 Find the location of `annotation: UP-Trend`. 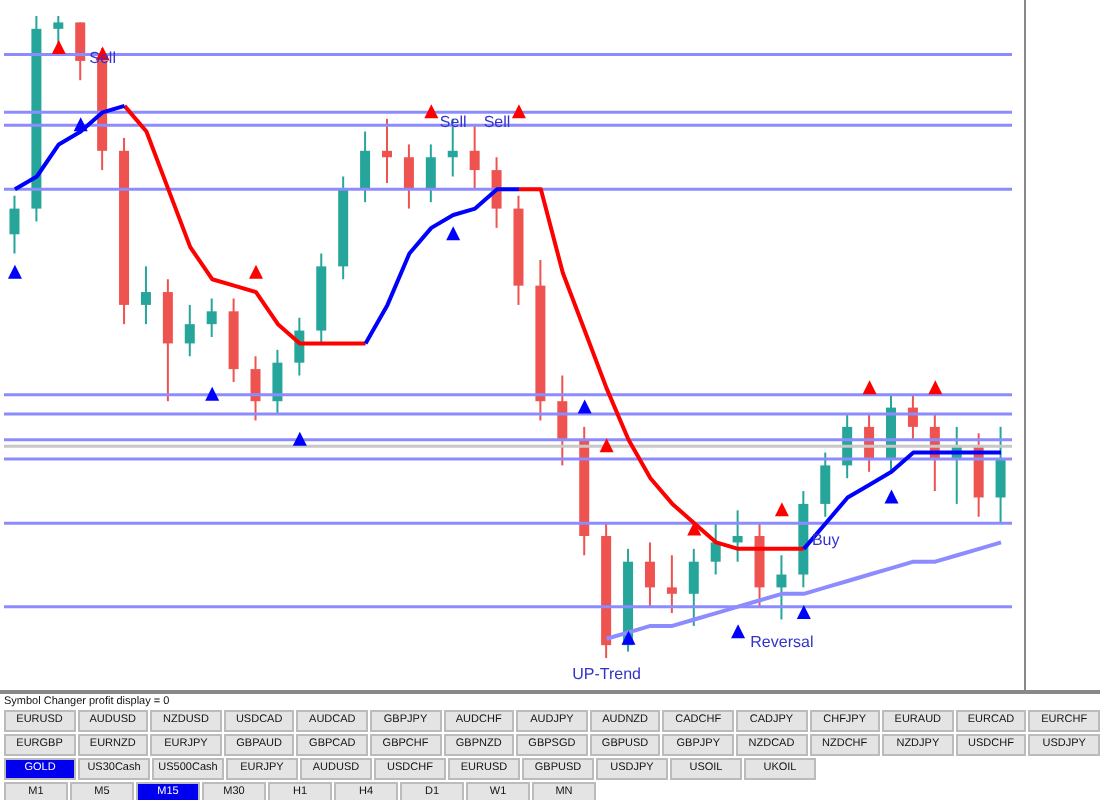

annotation: UP-Trend is located at coordinates (606, 674).